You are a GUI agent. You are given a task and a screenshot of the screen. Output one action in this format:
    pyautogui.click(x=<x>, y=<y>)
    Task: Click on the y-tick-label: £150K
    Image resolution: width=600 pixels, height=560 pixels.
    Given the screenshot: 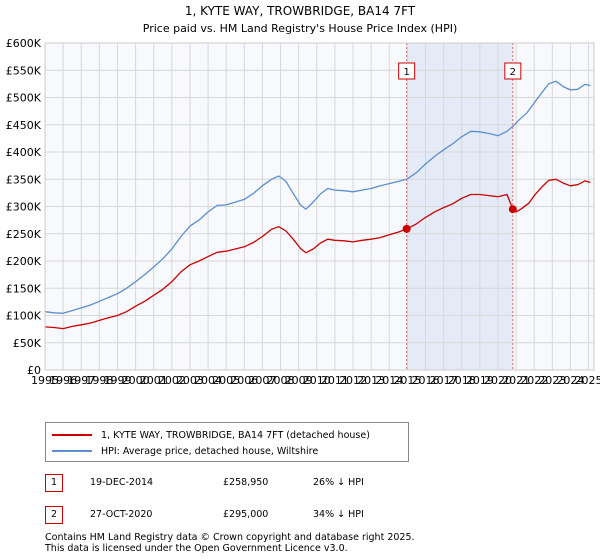 What is the action you would take?
    pyautogui.click(x=24, y=288)
    